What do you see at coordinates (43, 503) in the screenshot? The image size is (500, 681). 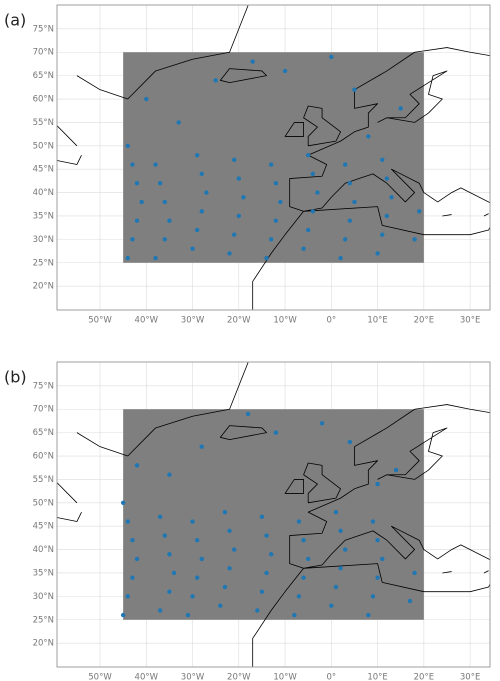 I see `y-tick-label: 50°N` at bounding box center [43, 503].